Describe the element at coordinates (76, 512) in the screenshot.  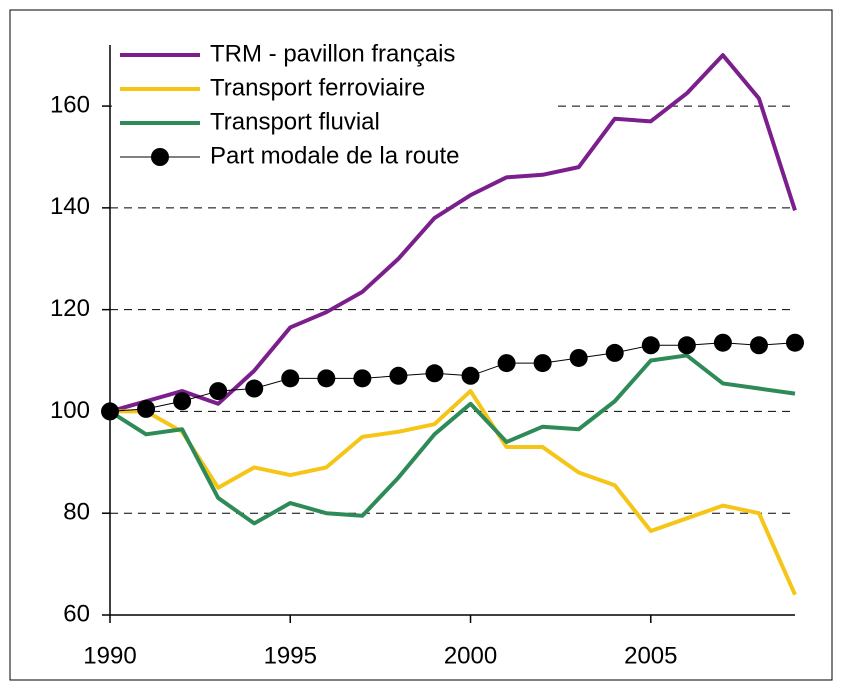
I see `y-tick-label: 80` at that location.